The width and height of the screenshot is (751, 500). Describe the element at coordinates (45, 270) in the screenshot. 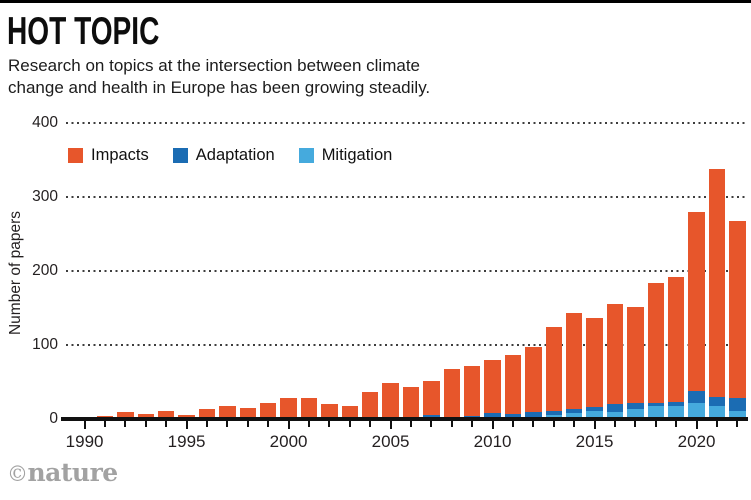

I see `y-tick-label-200: 200` at that location.